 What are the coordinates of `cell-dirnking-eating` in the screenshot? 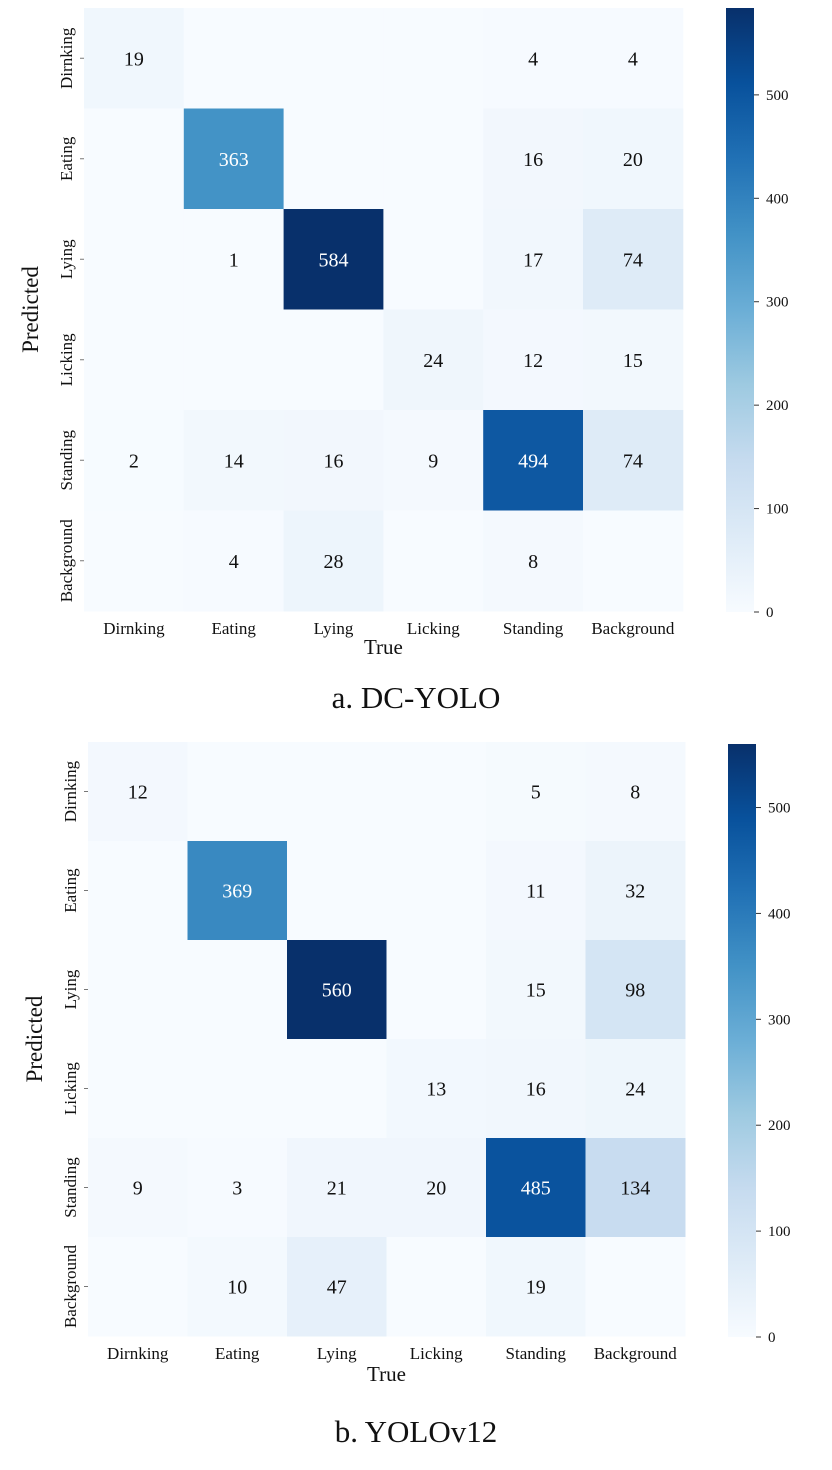 It's located at (234, 58).